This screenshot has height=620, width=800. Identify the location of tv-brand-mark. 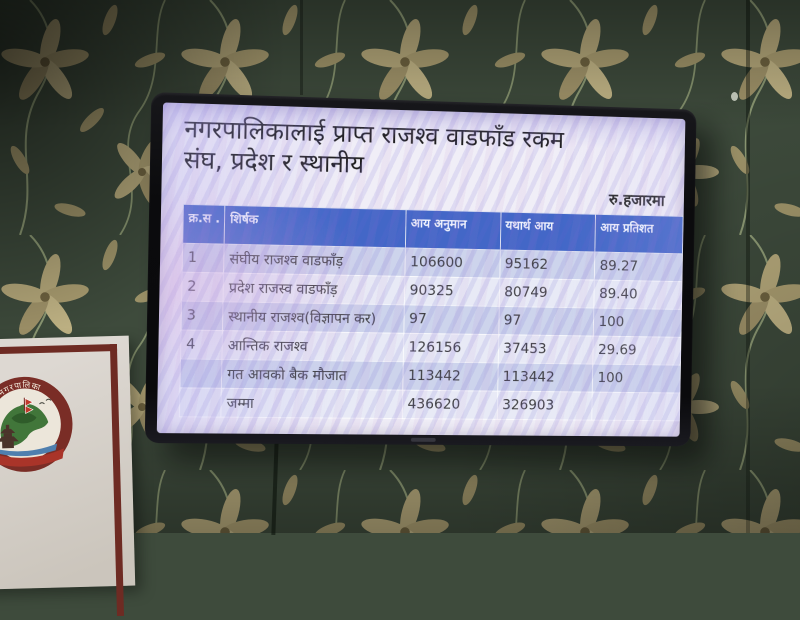
(423, 439).